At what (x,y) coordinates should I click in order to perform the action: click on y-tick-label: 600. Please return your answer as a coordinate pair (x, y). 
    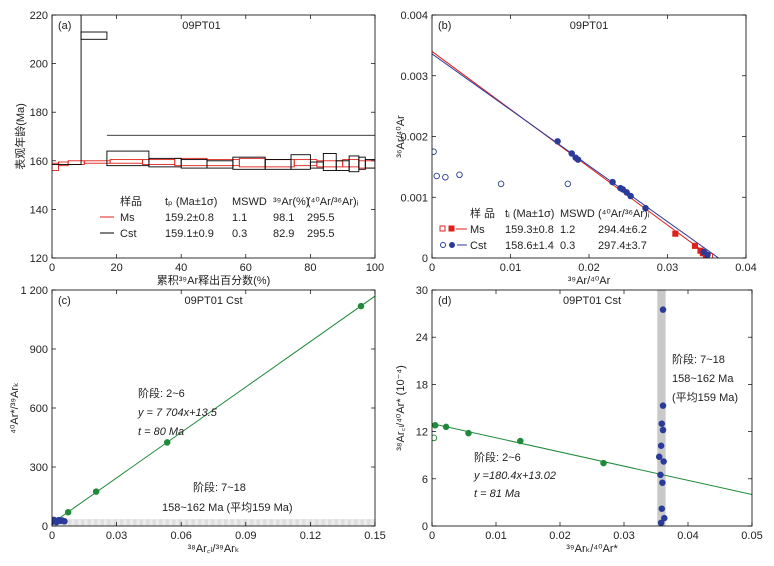
    Looking at the image, I should click on (39, 409).